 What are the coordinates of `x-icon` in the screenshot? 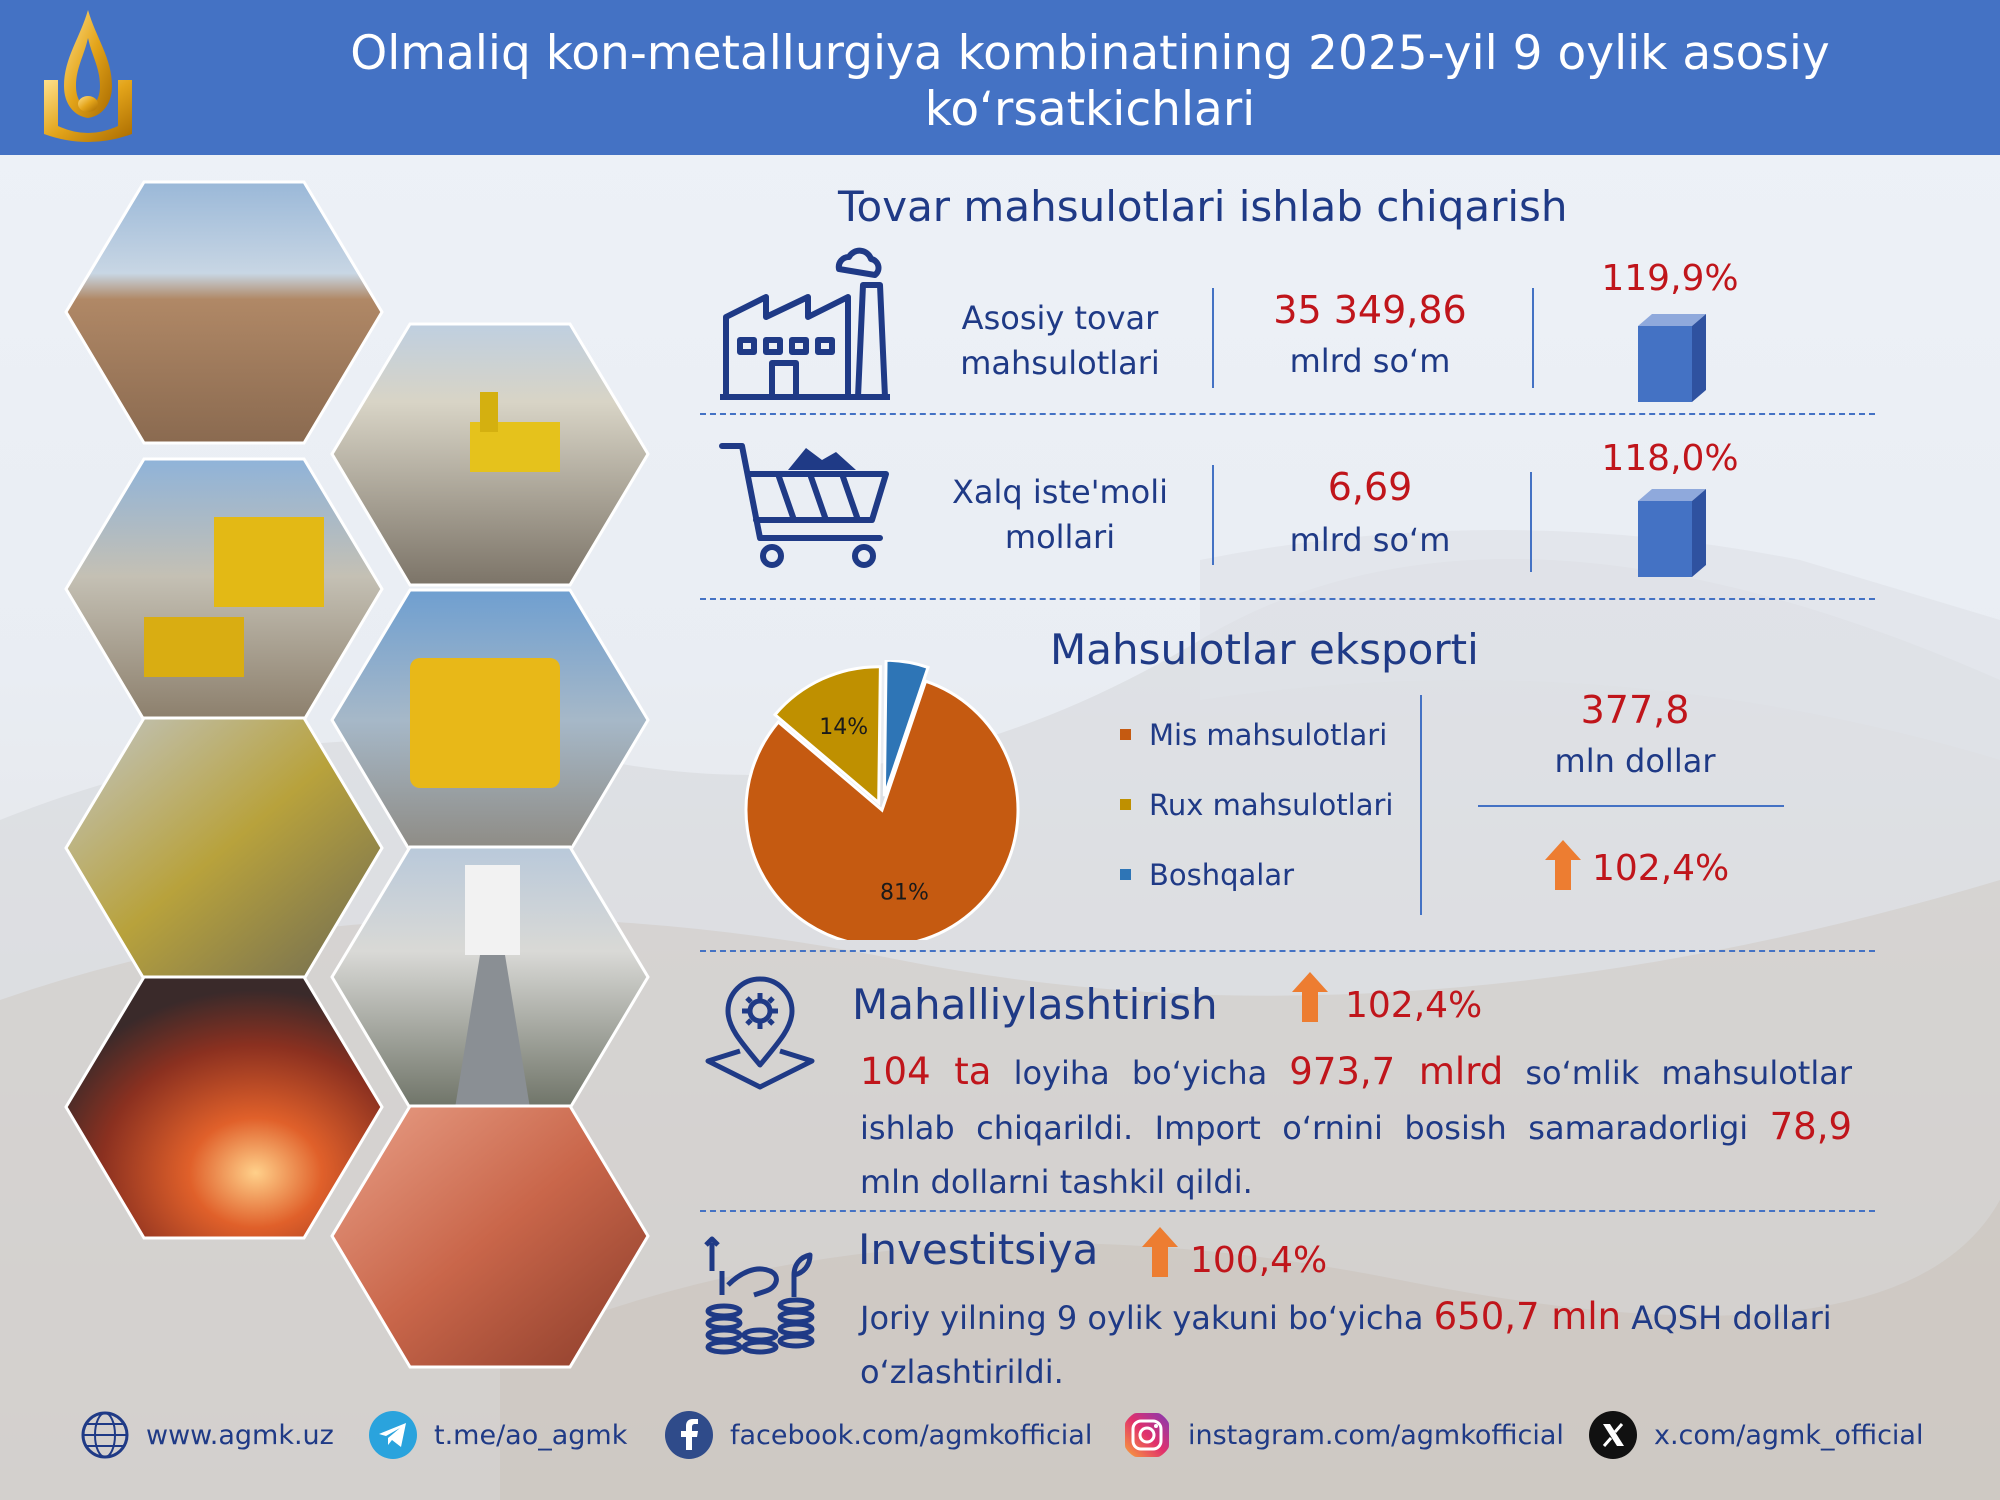 It's located at (1613, 1435).